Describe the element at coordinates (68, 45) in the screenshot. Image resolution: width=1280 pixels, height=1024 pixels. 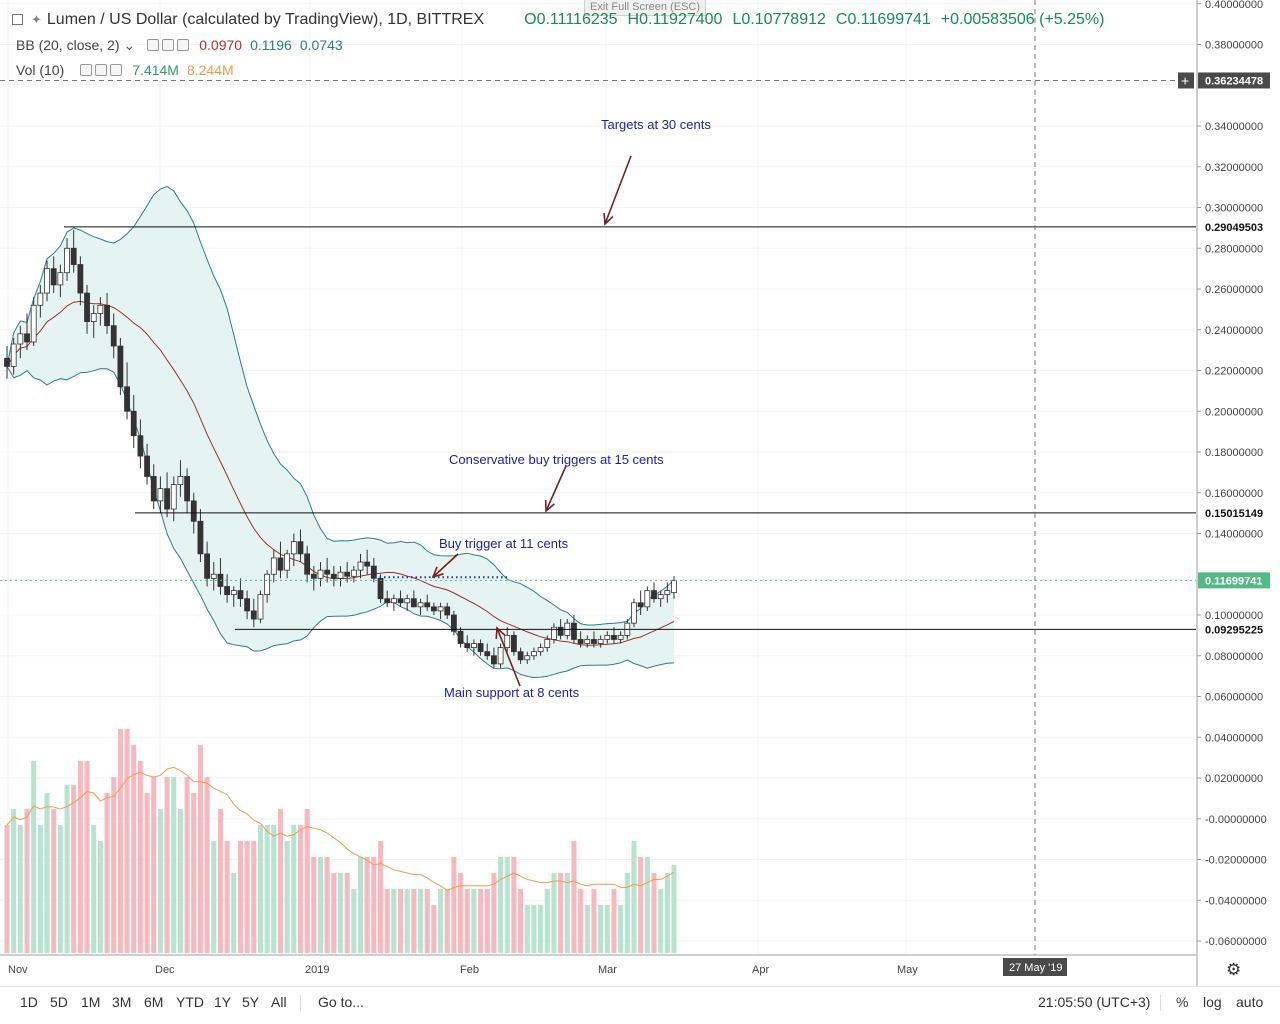
I see `bb-label: BB (20, close, 2)` at that location.